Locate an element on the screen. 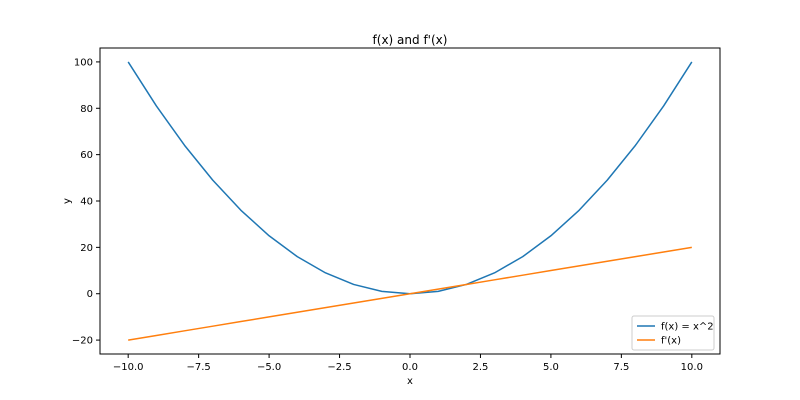  y-tick-label: 80 is located at coordinates (86, 109).